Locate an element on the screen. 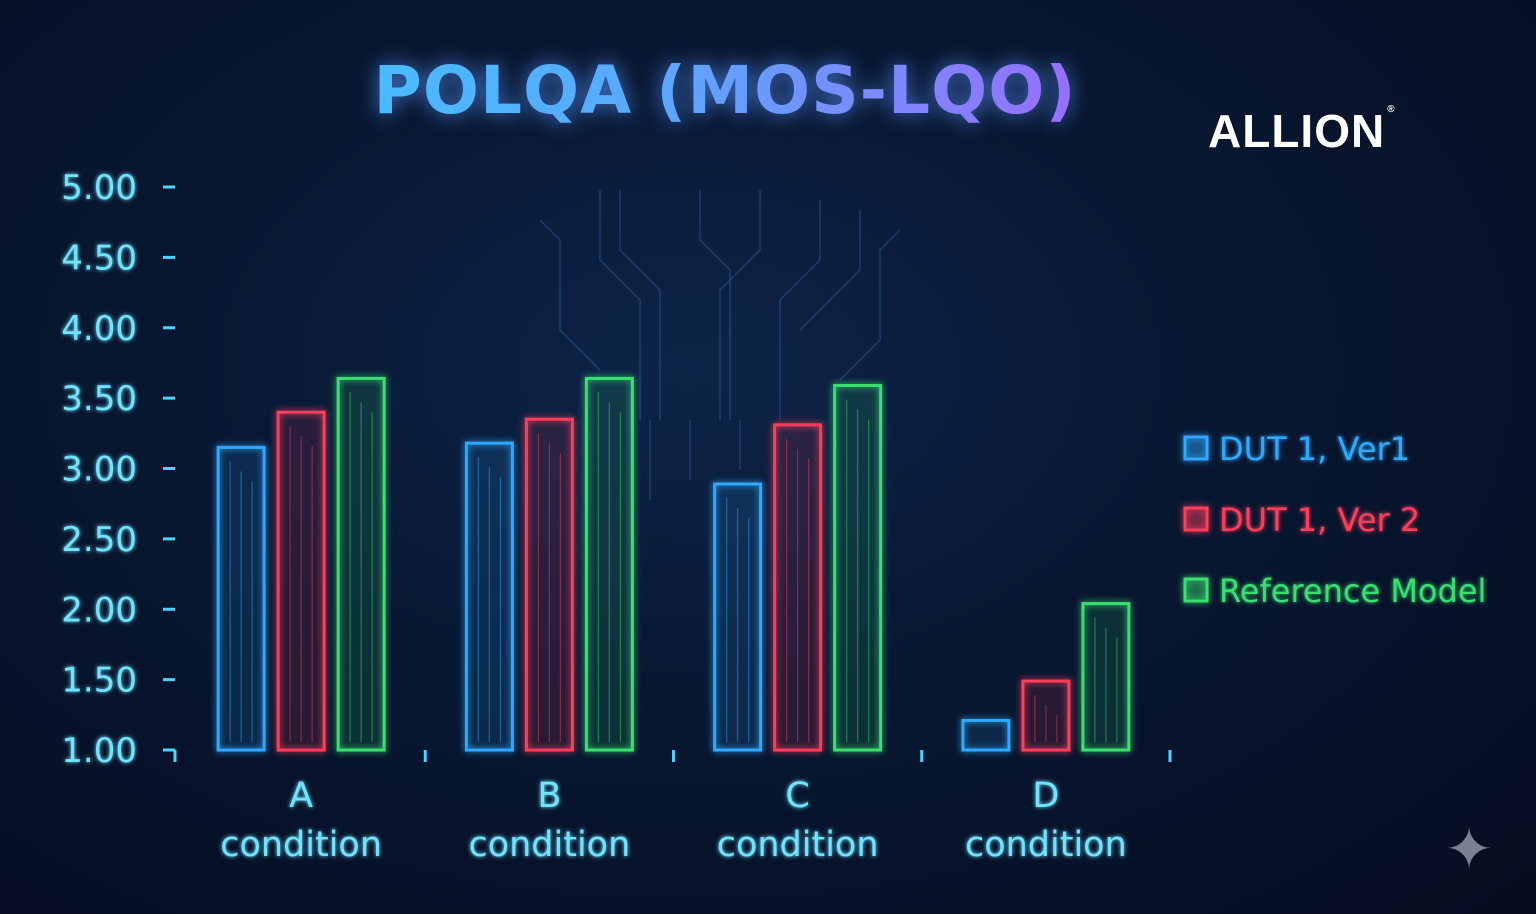  circuit-decoration is located at coordinates (720, 345).